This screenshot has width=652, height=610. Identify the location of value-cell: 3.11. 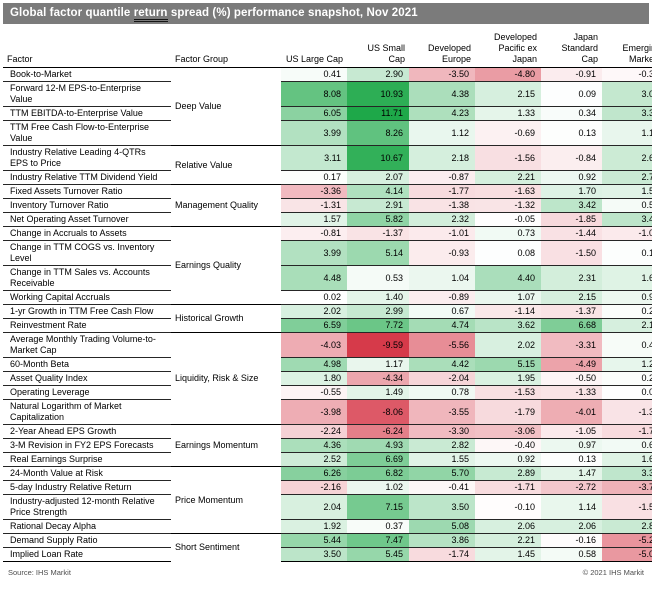
(314, 158).